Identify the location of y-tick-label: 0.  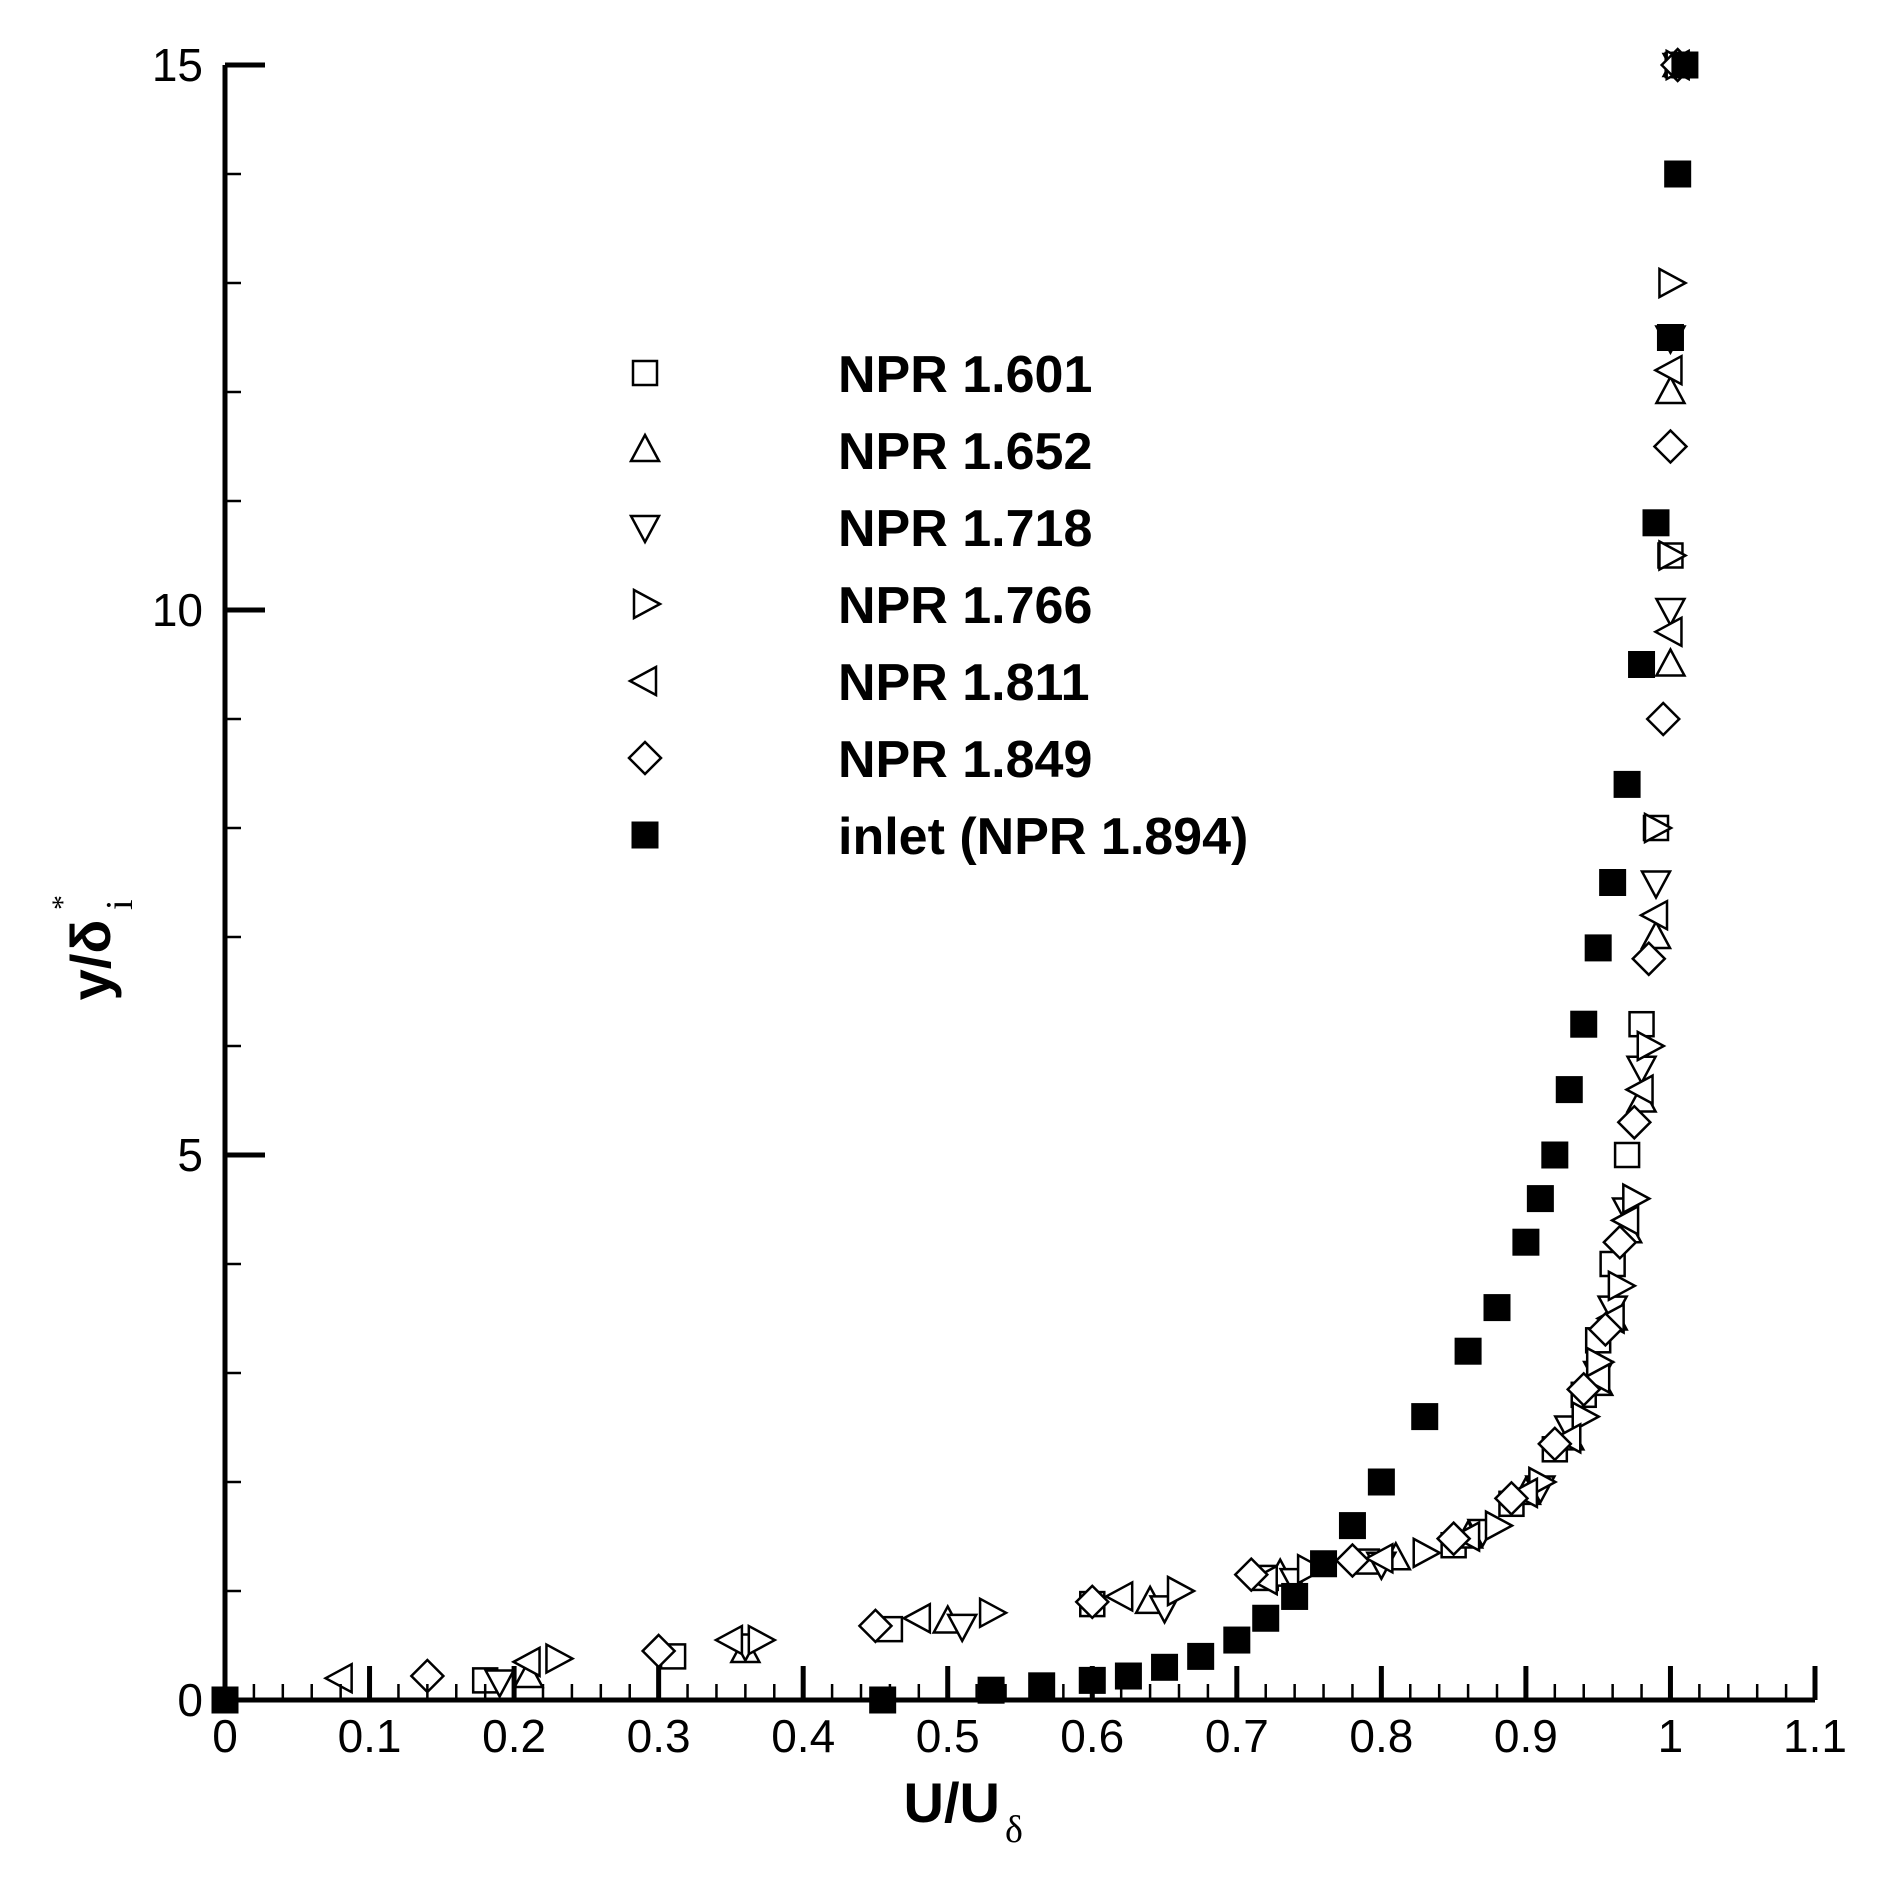
(190, 1700).